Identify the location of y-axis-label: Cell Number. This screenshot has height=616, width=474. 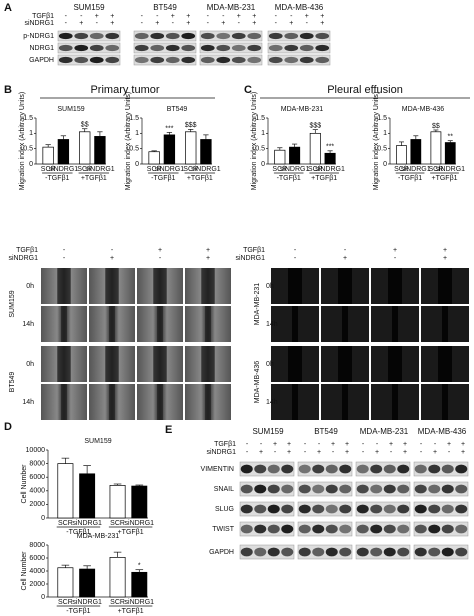
(24, 484).